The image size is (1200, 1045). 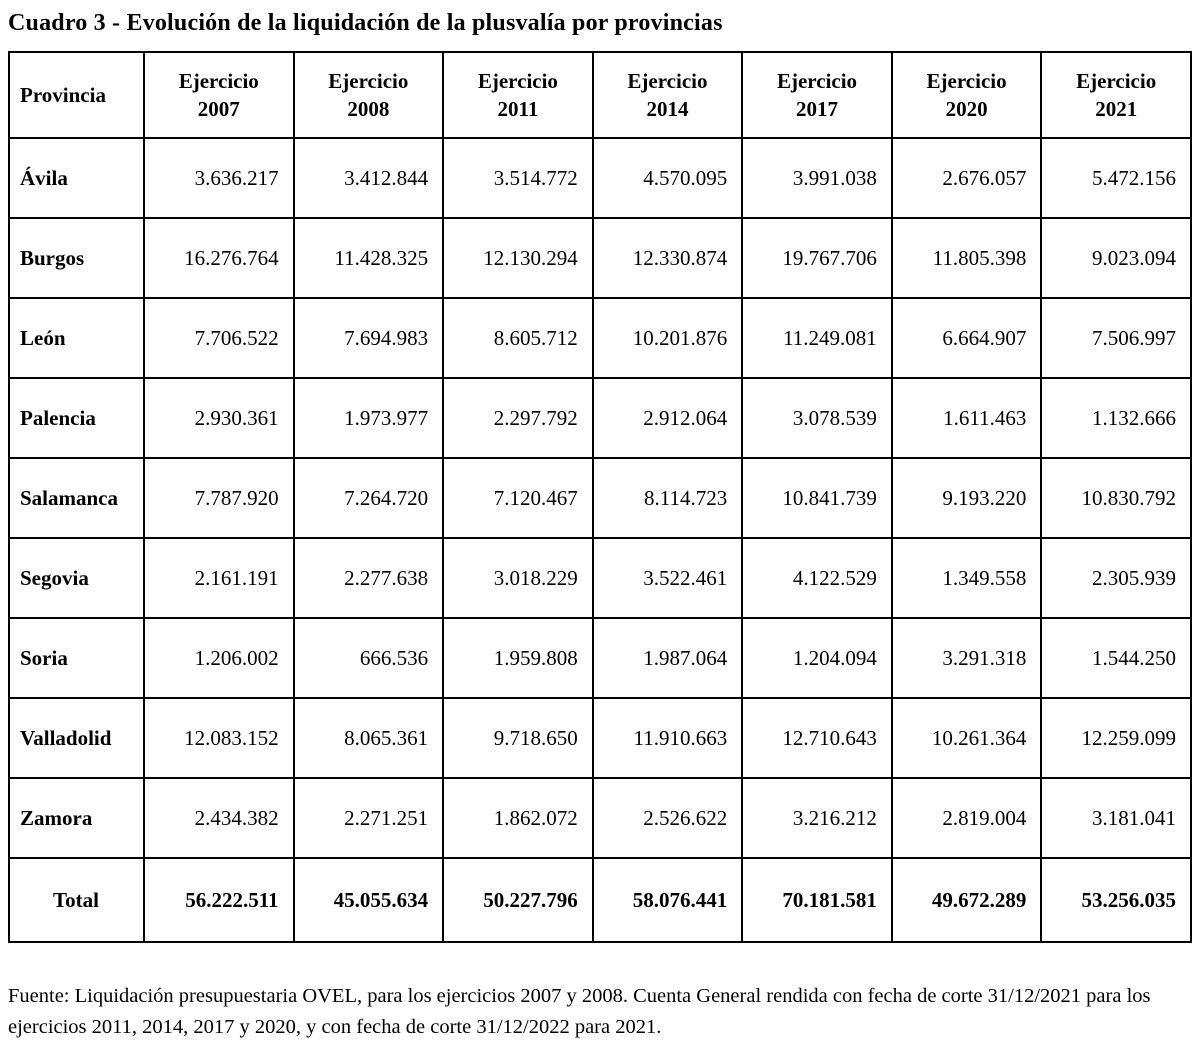 What do you see at coordinates (966, 738) in the screenshot?
I see `value-cell: 10.261.364` at bounding box center [966, 738].